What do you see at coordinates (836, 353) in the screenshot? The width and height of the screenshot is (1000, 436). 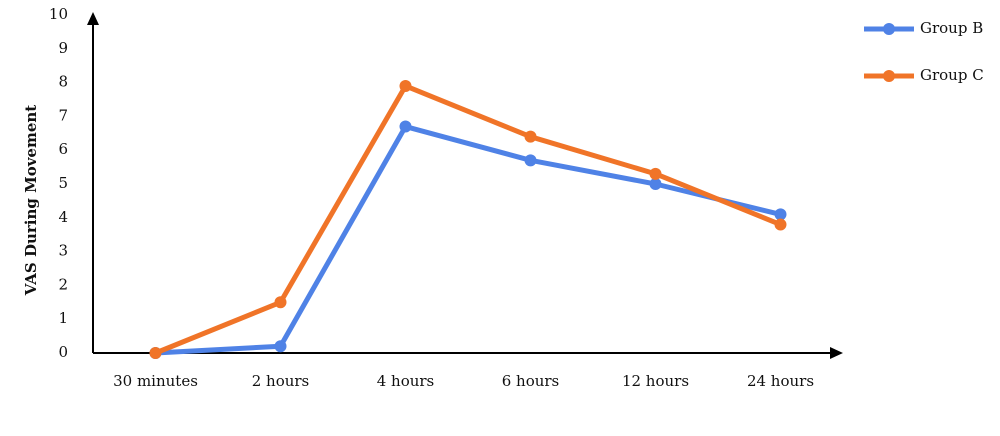 I see `x-axis-arrow` at bounding box center [836, 353].